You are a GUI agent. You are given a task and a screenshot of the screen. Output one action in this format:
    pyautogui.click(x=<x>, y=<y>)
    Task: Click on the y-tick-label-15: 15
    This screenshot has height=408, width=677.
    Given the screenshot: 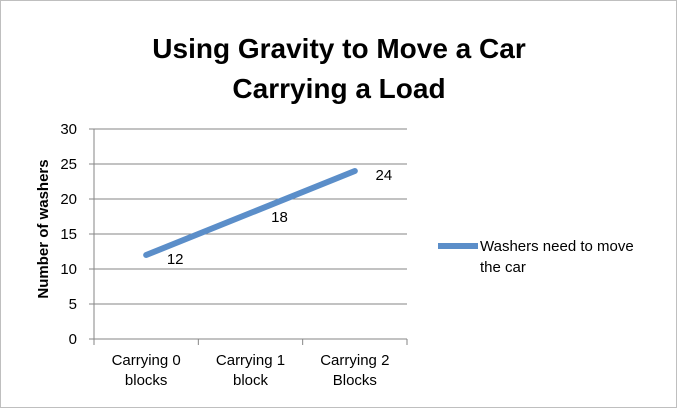 What is the action you would take?
    pyautogui.click(x=68, y=234)
    